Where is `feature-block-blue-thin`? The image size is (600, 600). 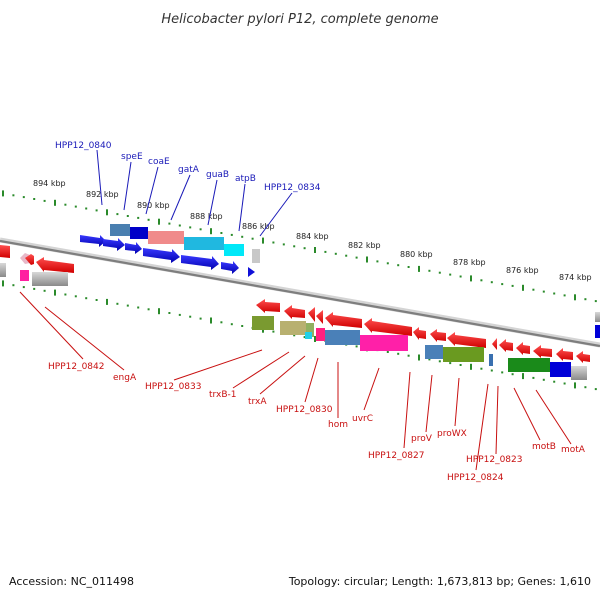 feature-block-blue-thin is located at coordinates (491, 360).